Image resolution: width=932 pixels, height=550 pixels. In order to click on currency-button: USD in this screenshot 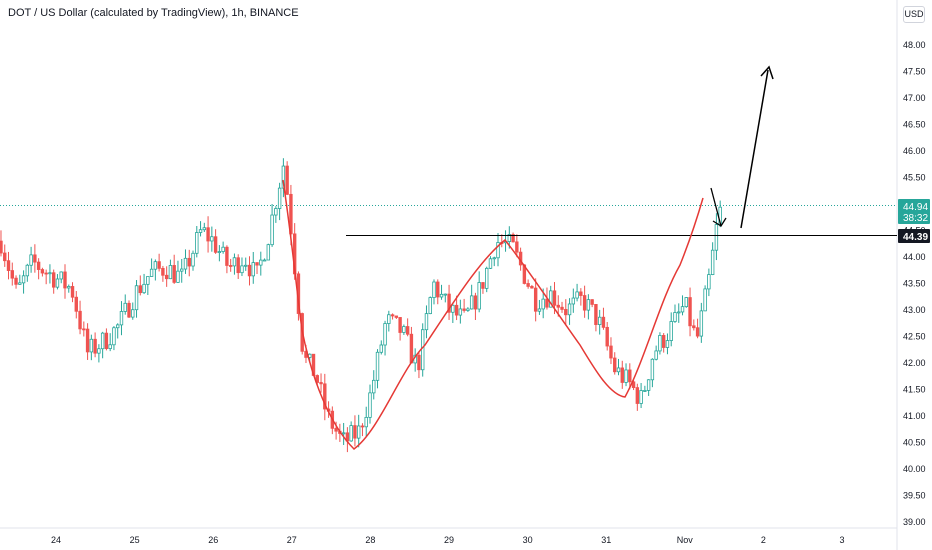, I will do `click(914, 14)`.